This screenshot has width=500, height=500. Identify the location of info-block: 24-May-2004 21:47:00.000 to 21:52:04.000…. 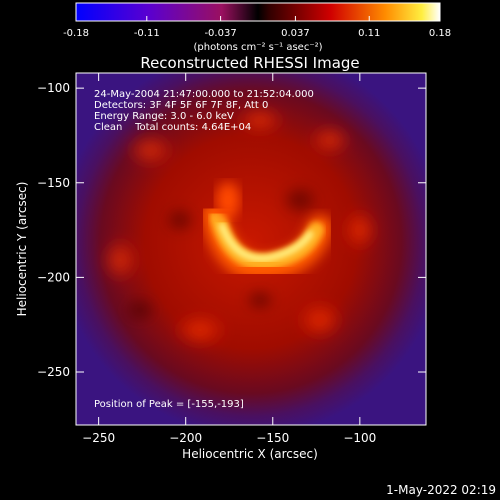
(204, 111).